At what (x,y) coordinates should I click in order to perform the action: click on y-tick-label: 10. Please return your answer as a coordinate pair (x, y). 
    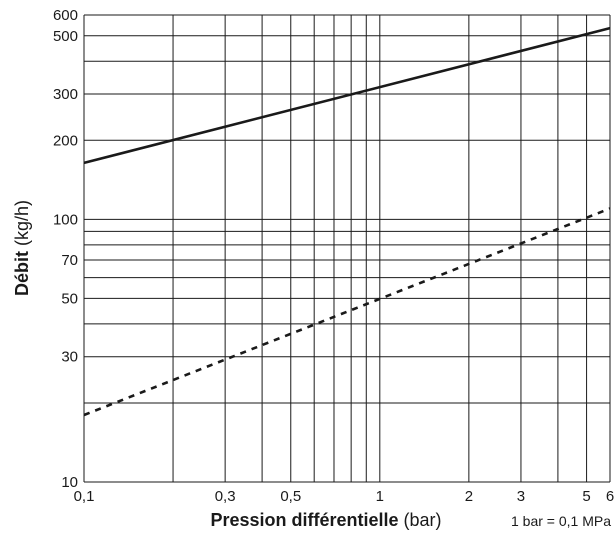
    Looking at the image, I should click on (69, 482).